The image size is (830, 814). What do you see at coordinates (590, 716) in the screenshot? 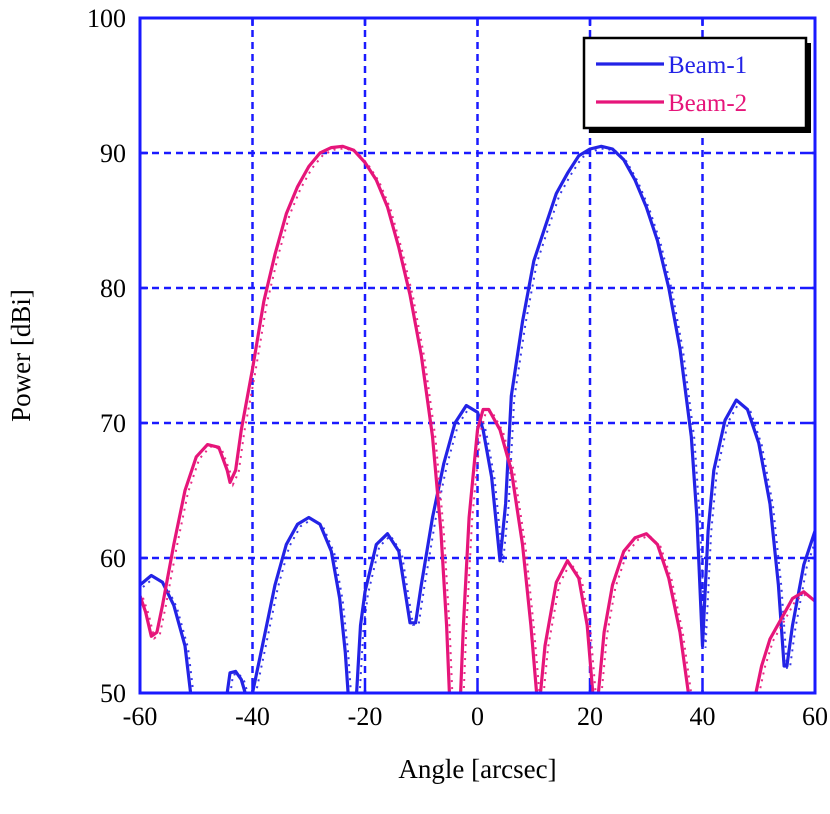
I see `x-tick-label: 20` at bounding box center [590, 716].